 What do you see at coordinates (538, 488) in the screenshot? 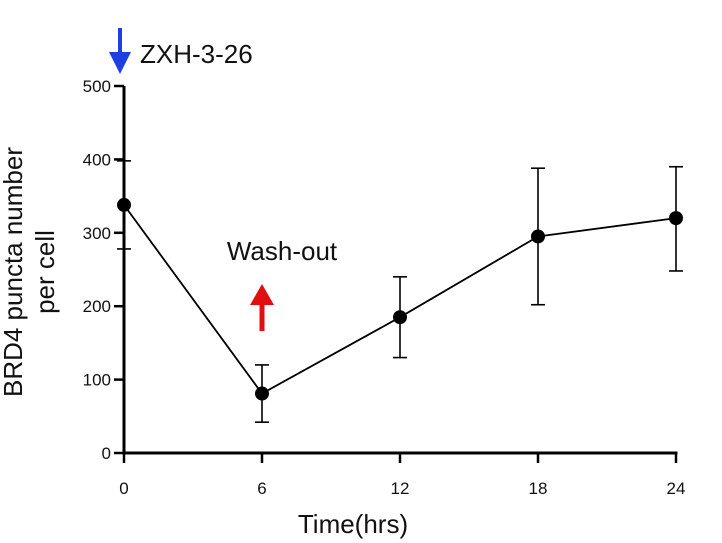
I see `x-tick-label: 18` at bounding box center [538, 488].